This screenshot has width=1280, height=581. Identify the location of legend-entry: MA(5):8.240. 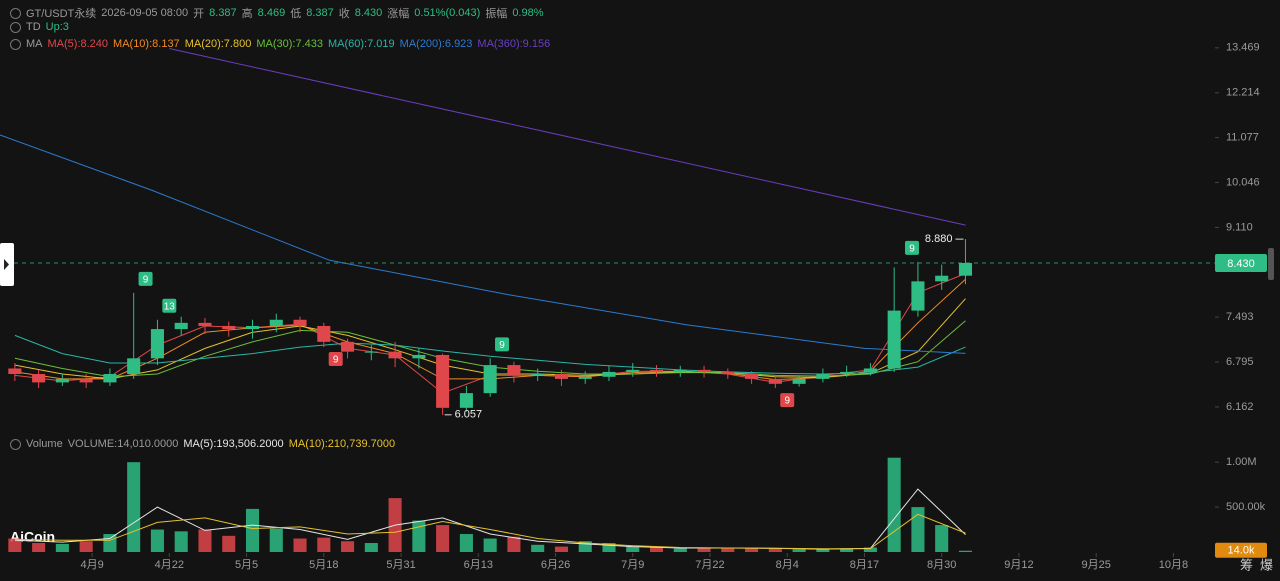
(78, 44).